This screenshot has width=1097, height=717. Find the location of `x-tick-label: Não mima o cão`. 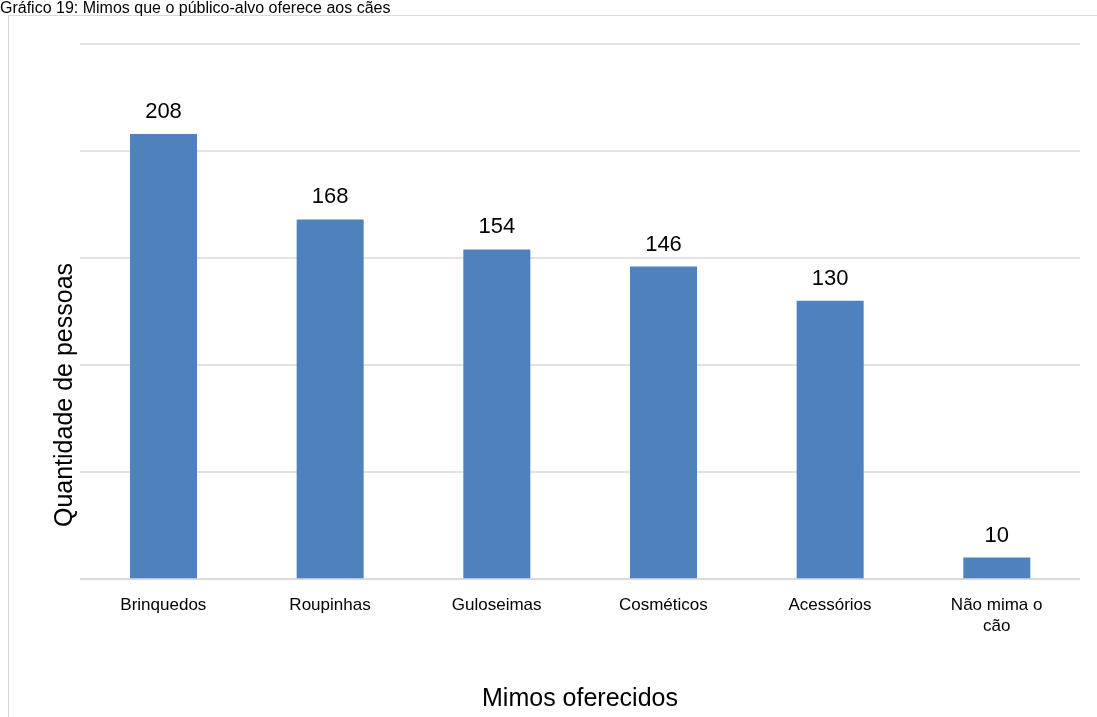

x-tick-label: Não mima o cão is located at coordinates (996, 615).